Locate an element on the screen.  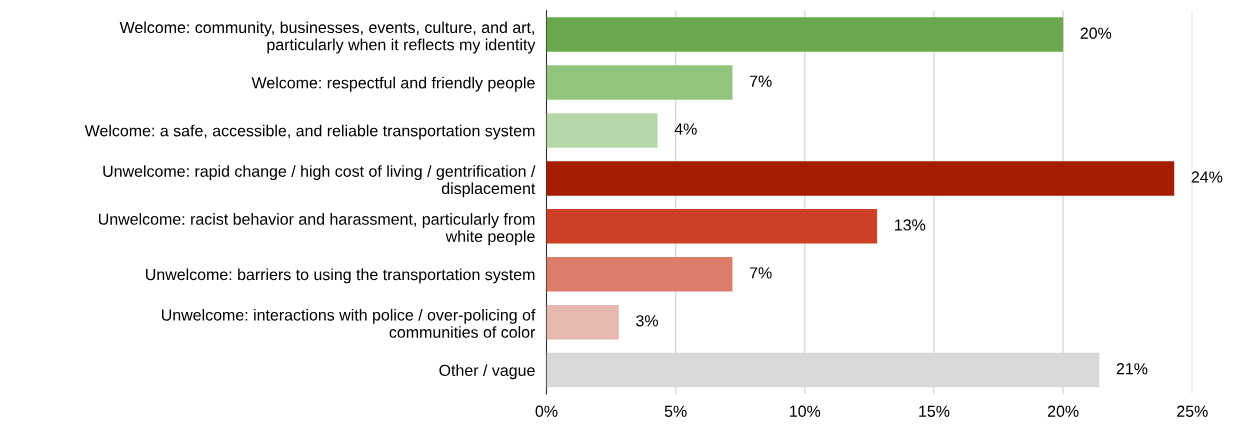
data-label: 24% is located at coordinates (1207, 177).